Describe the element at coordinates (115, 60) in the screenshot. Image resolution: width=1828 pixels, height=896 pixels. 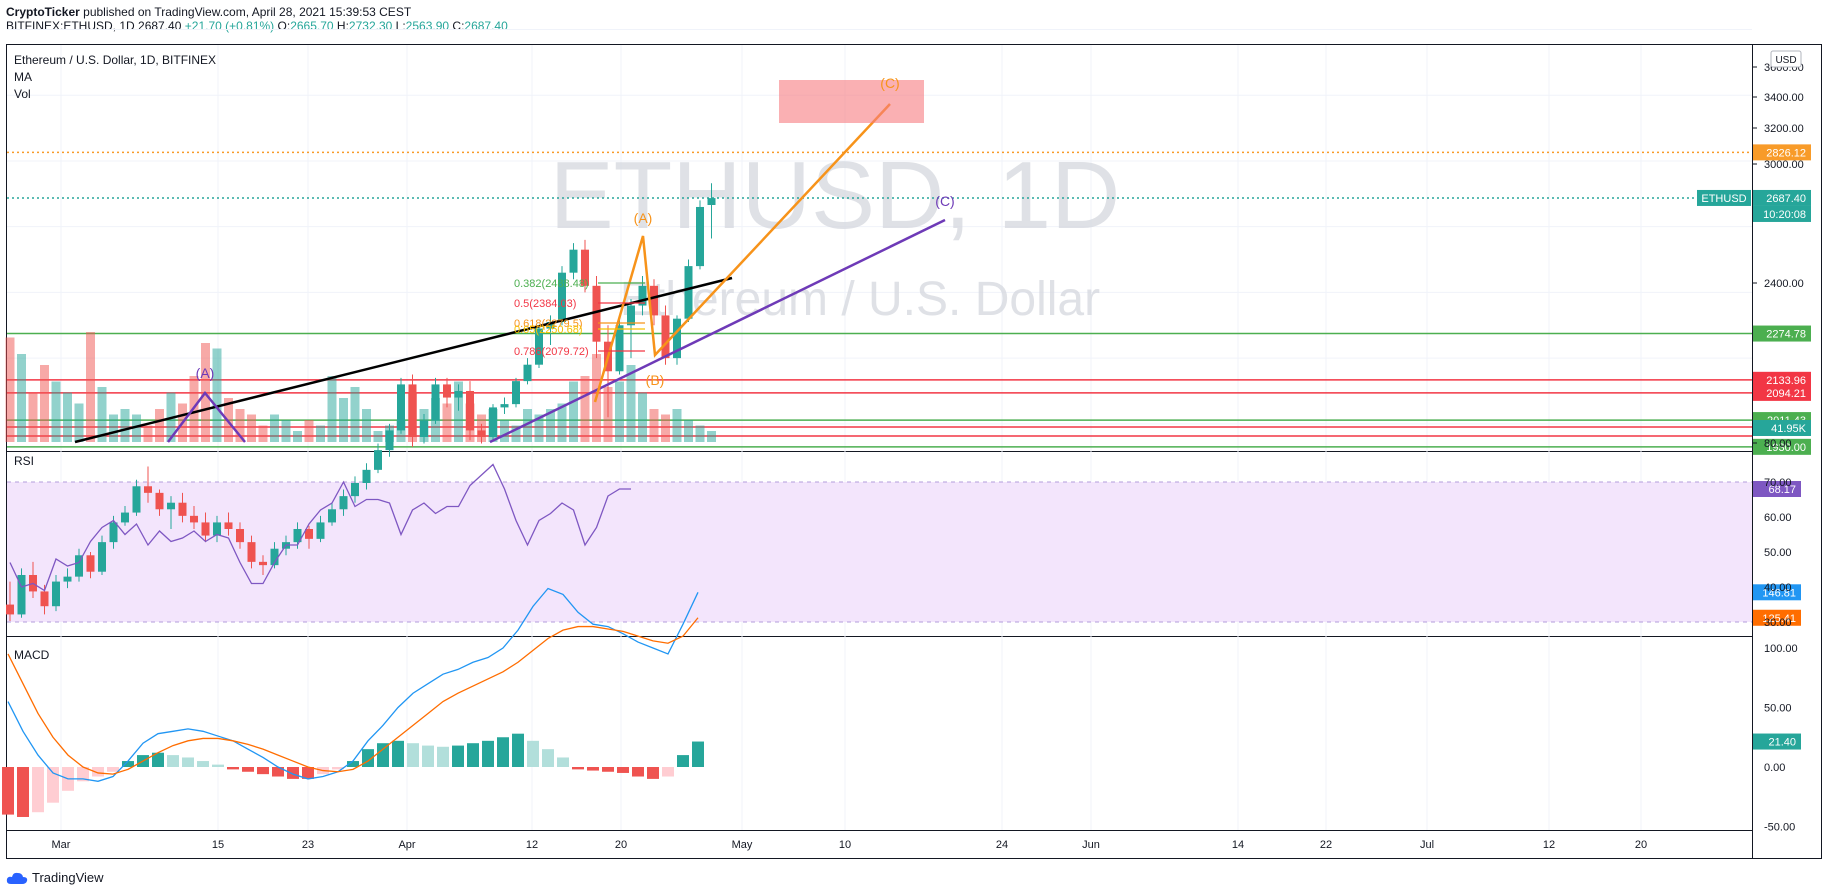
I see `main-pane-title: Ethereum / U.S. Dollar, 1D, BITFINEX` at that location.